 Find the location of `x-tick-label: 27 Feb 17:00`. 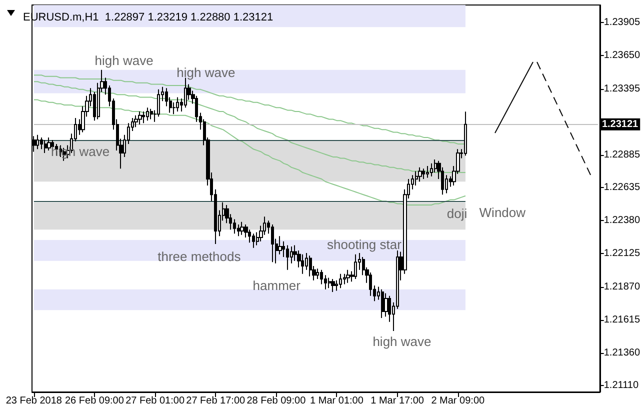

x-tick-label: 27 Feb 17:00 is located at coordinates (216, 401).